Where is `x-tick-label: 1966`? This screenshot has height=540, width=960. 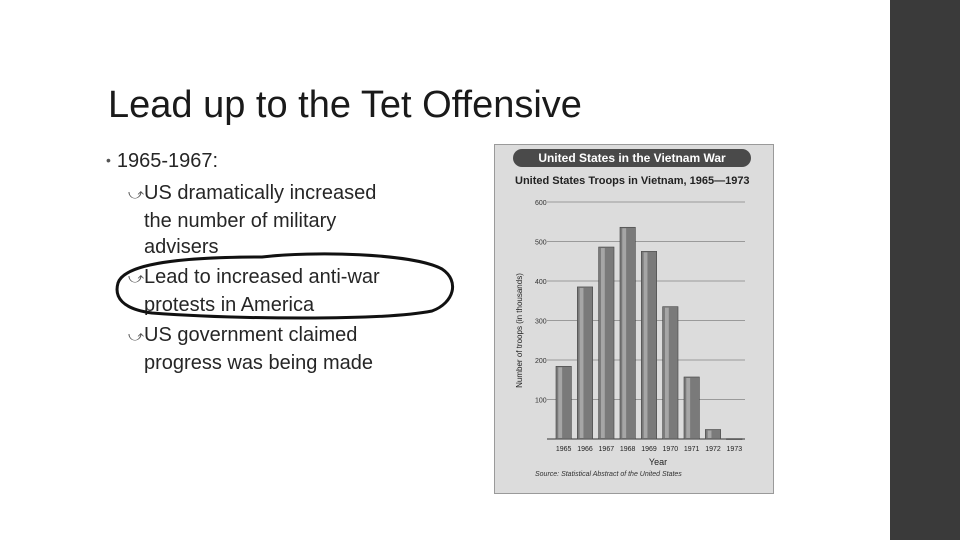
x-tick-label: 1966 is located at coordinates (585, 449).